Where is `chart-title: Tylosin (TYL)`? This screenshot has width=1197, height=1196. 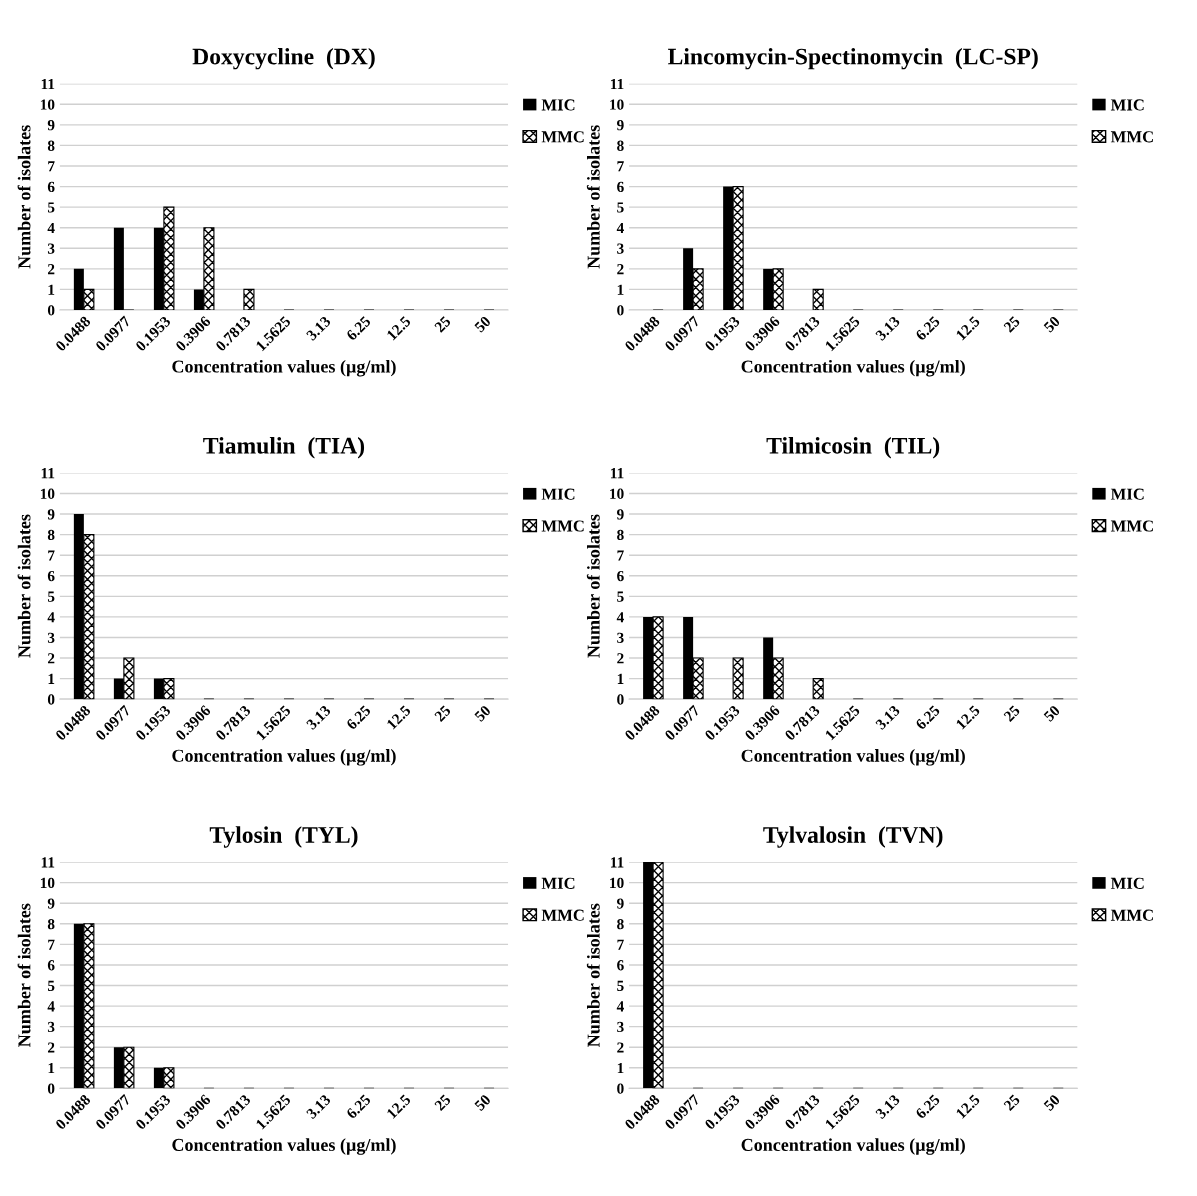 chart-title: Tylosin (TYL) is located at coordinates (283, 837).